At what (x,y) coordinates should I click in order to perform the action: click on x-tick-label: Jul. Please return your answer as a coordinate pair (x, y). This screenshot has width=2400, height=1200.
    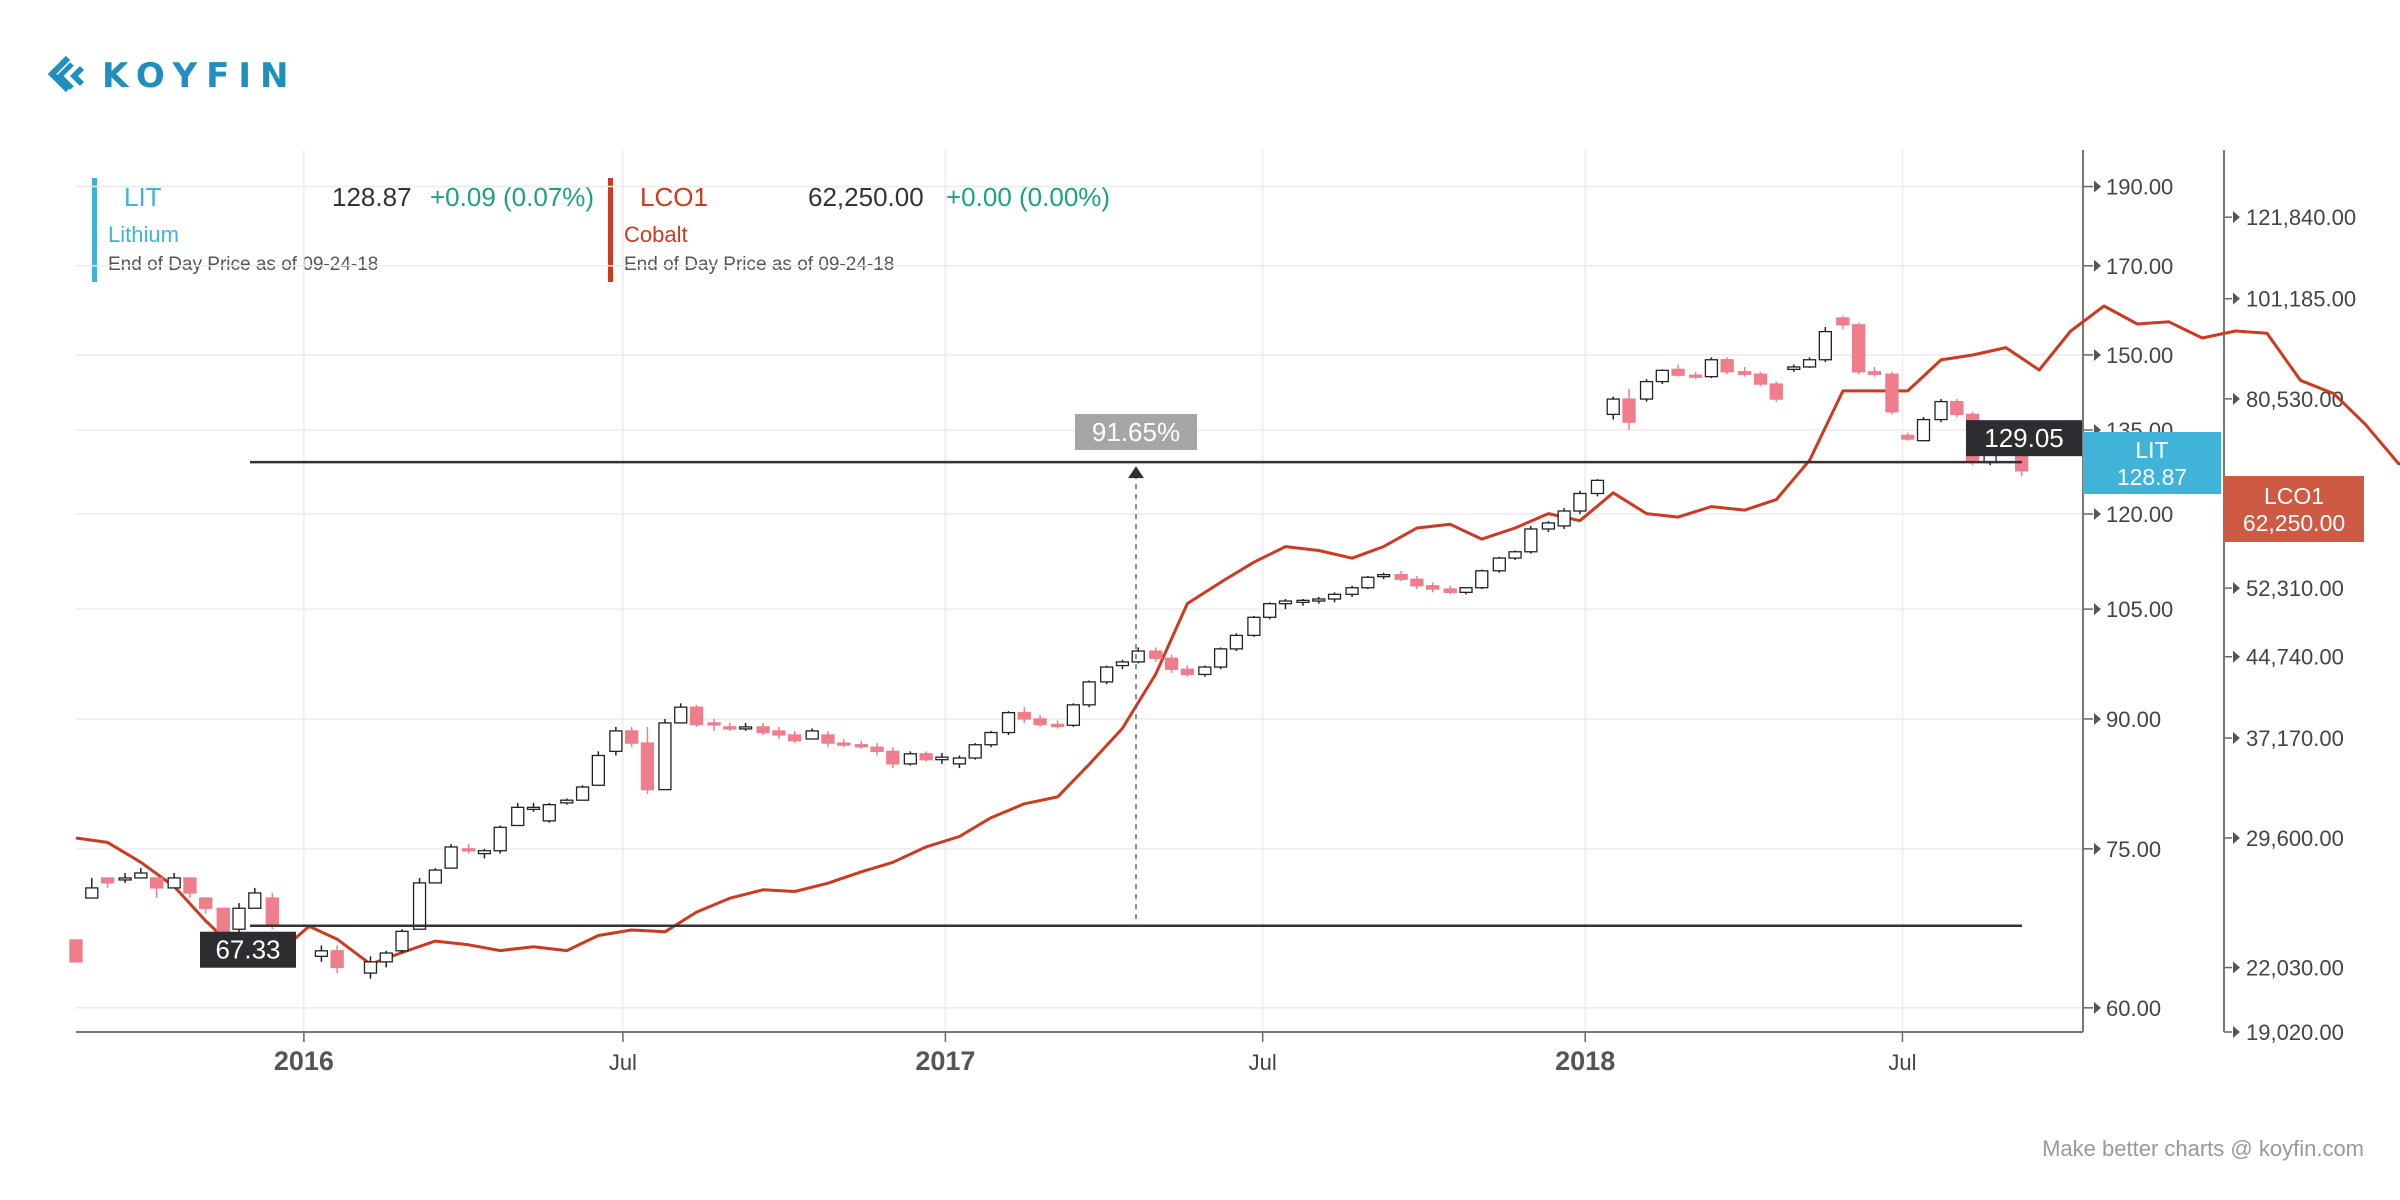
    Looking at the image, I should click on (623, 1062).